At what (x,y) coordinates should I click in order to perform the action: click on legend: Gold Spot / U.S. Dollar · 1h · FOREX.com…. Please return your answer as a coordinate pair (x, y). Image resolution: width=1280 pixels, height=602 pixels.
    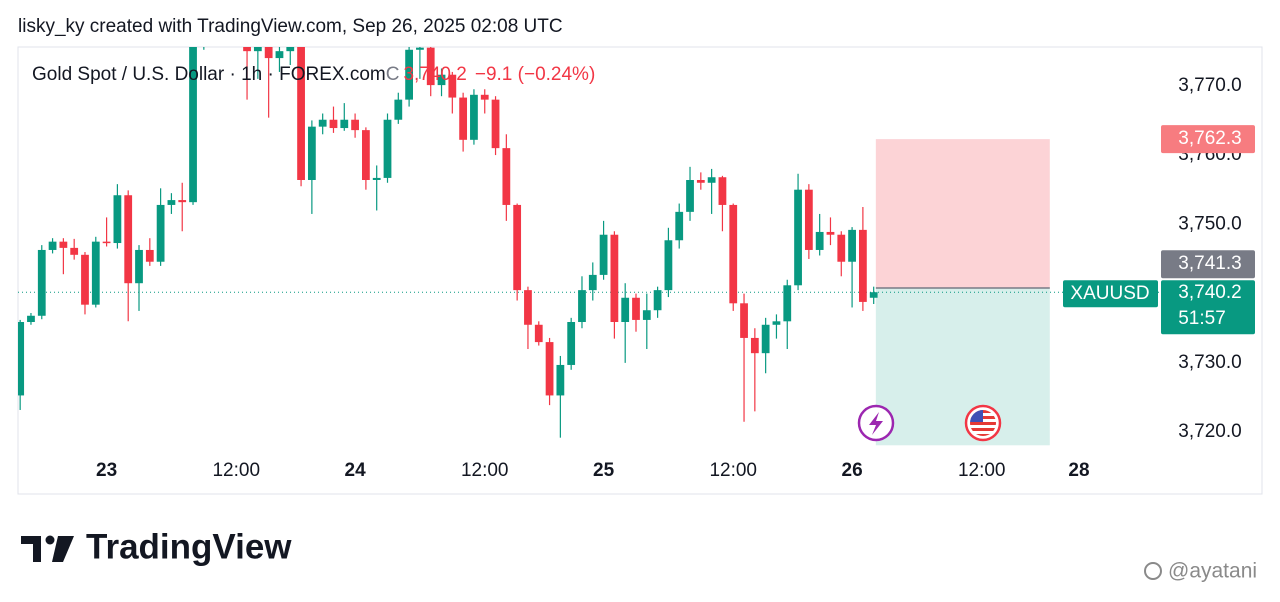
    Looking at the image, I should click on (313, 74).